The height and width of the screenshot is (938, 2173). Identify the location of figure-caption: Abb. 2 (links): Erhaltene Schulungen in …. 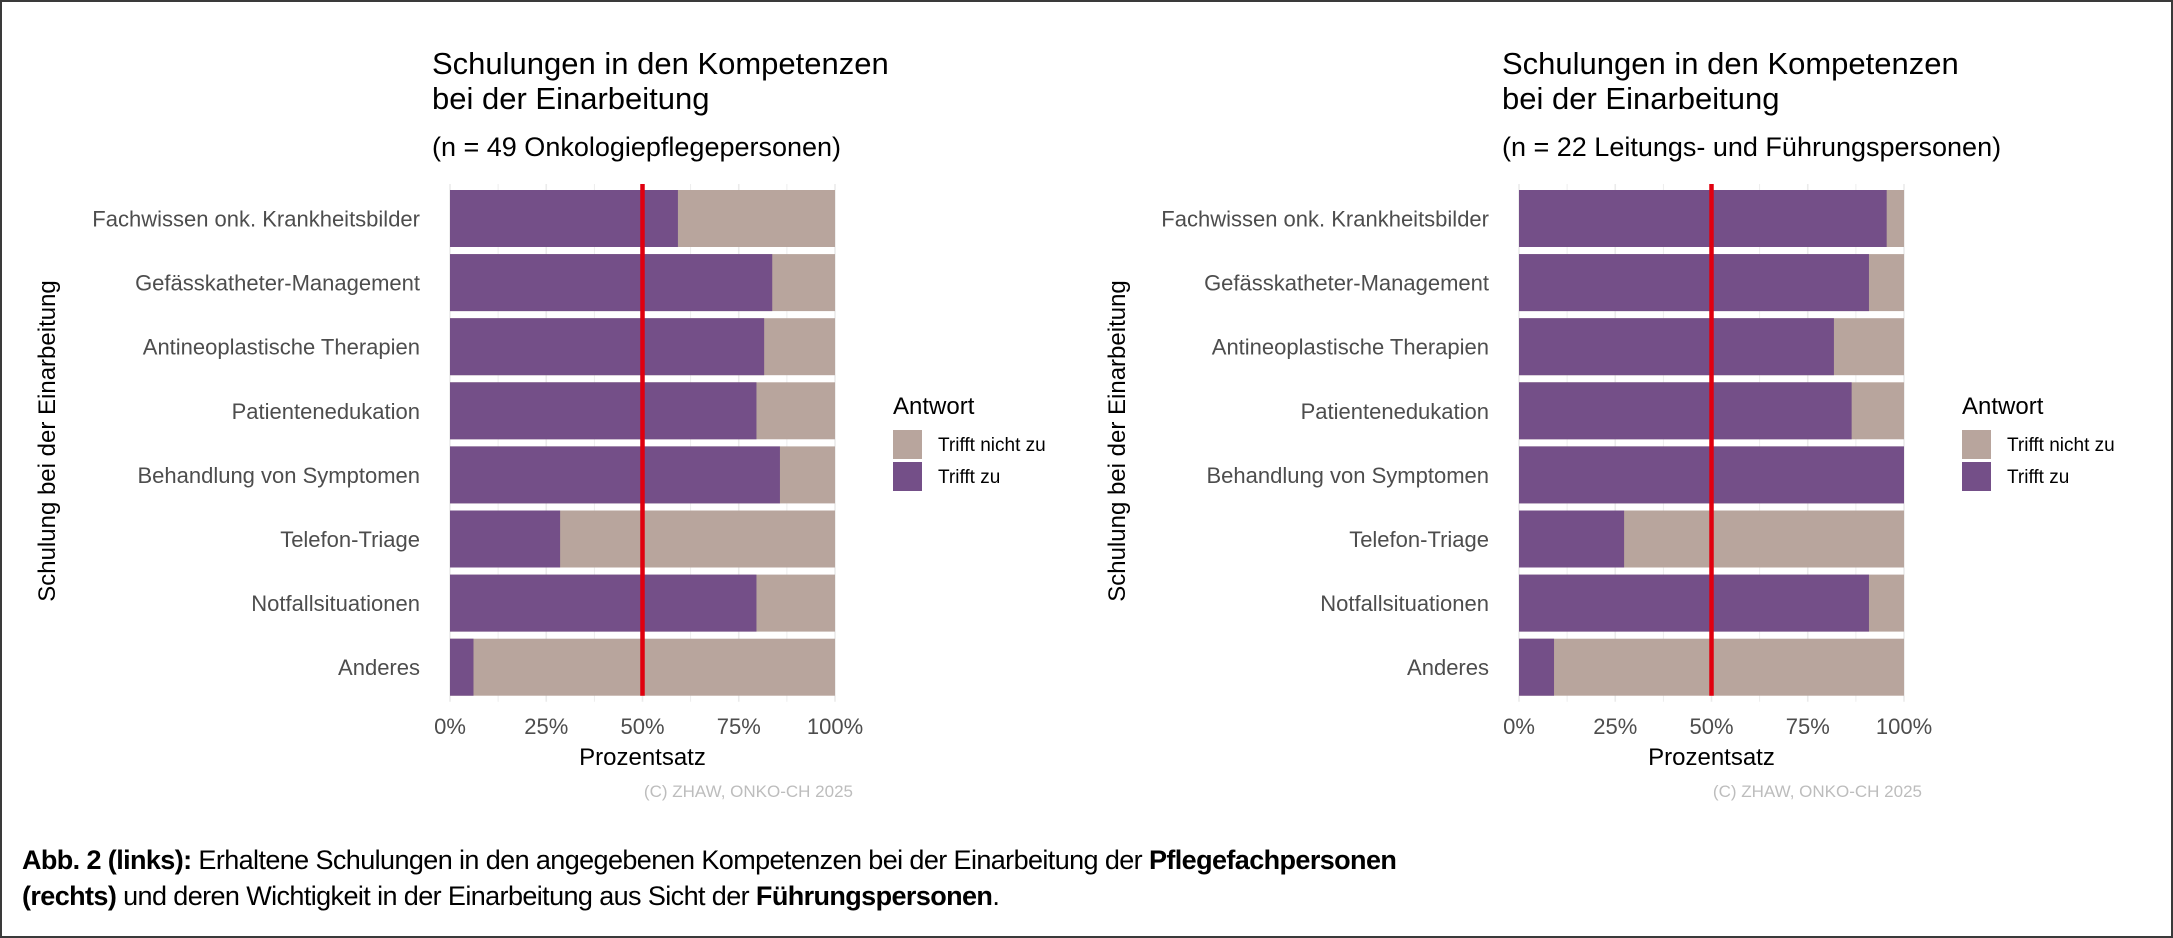
(1072, 878).